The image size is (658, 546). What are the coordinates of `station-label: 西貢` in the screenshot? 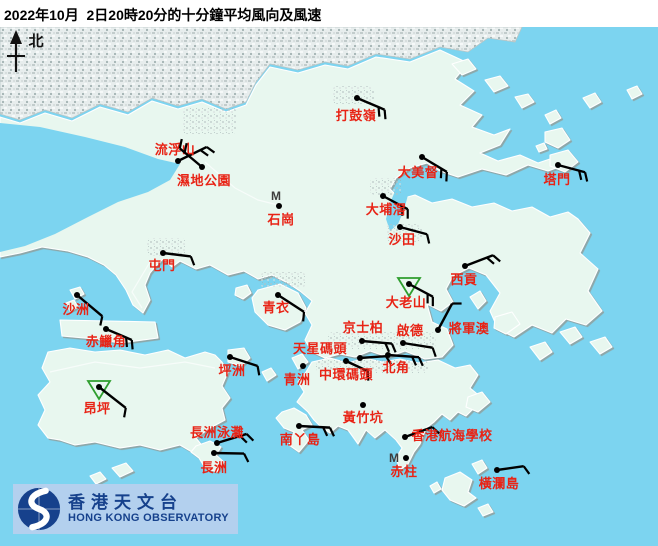 It's located at (463, 279).